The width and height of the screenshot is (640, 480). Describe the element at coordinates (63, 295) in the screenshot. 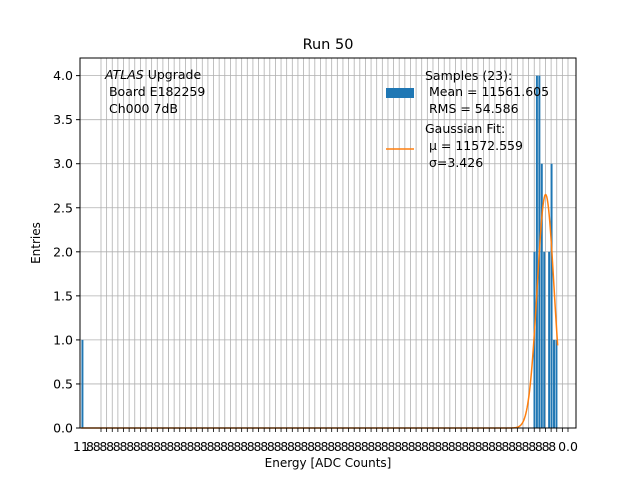

I see `y-tick-label: 1.5` at that location.